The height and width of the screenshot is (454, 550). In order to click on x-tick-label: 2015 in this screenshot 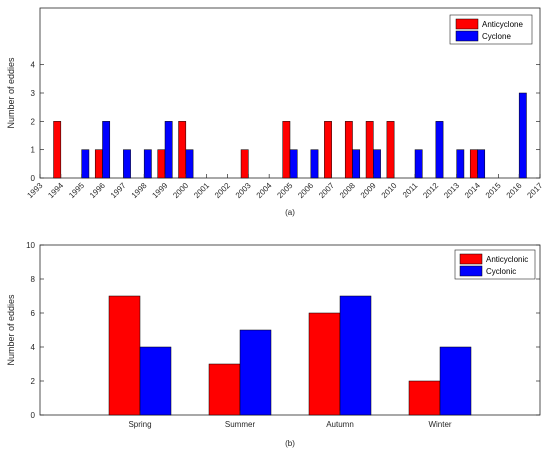, I will do `click(493, 190)`.